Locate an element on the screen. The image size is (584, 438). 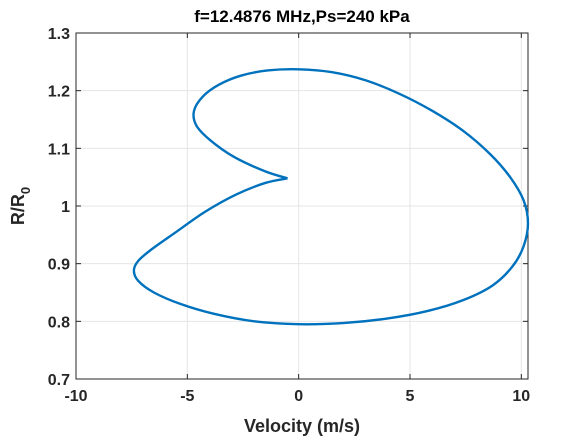
y-tick-label: 0.9 is located at coordinates (59, 265).